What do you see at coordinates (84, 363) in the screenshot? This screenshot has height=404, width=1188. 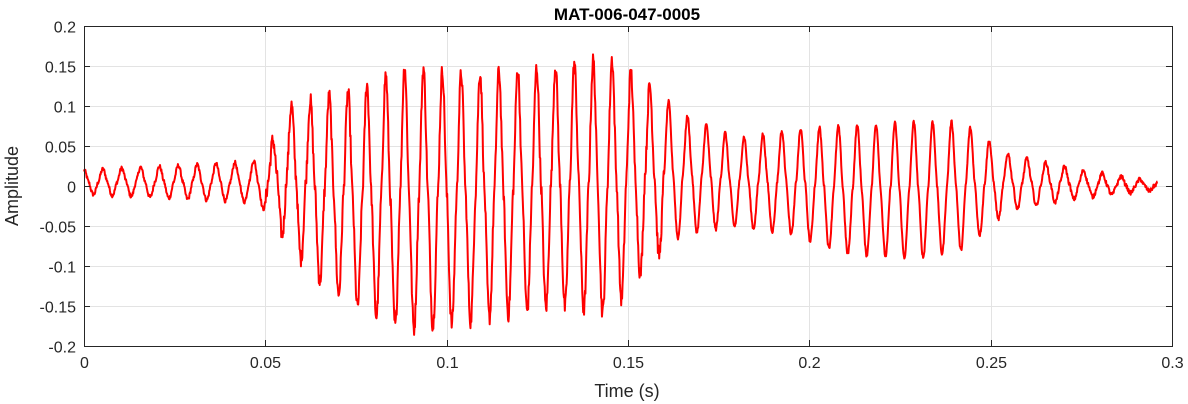 I see `x-tick-label: 0` at bounding box center [84, 363].